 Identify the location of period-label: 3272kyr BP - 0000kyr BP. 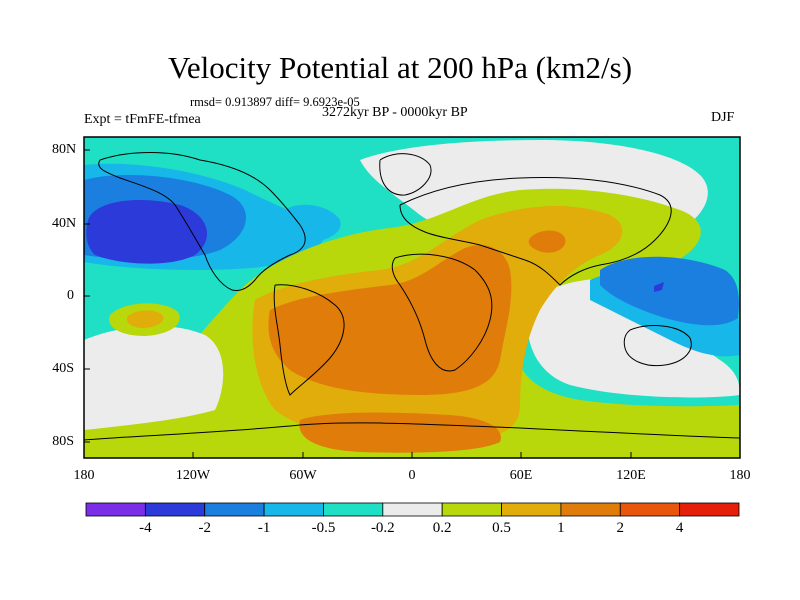
(395, 112).